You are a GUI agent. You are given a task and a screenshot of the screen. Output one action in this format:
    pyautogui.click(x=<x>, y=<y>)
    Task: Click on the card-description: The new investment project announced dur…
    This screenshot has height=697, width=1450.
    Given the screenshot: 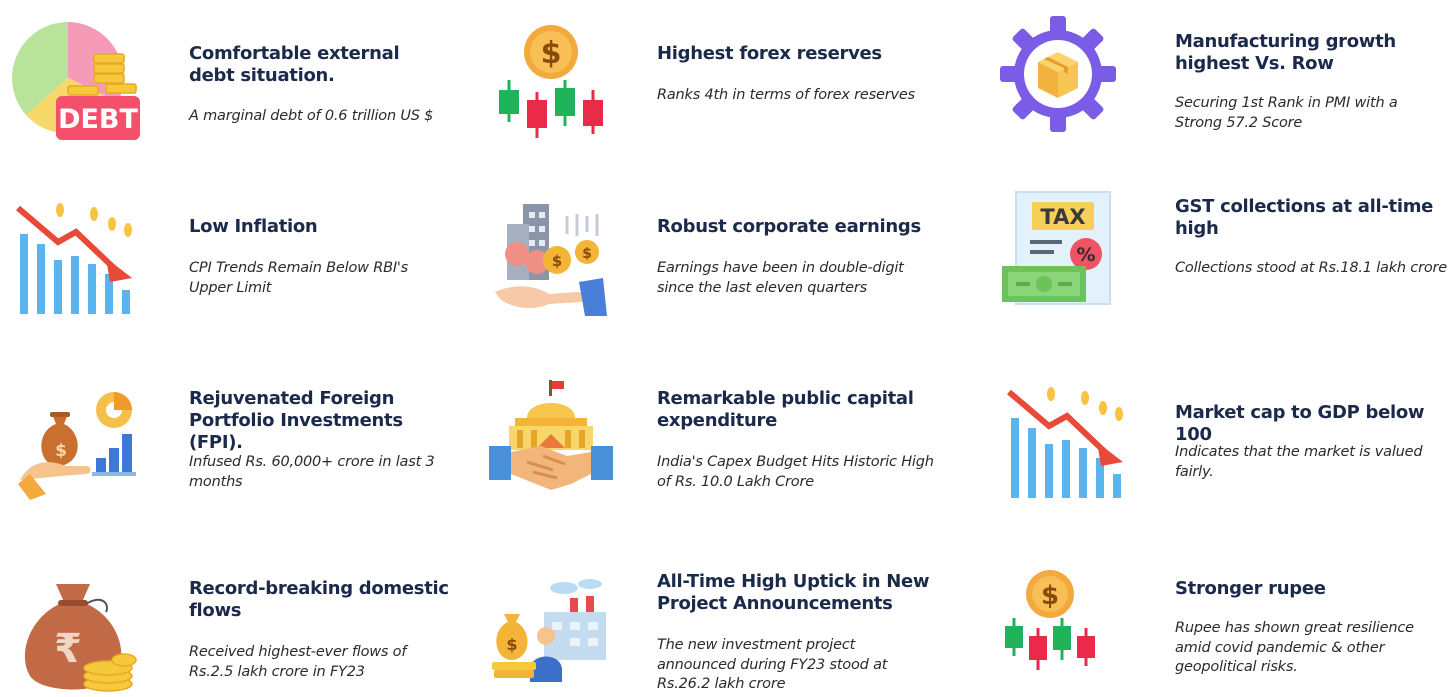 What is the action you would take?
    pyautogui.click(x=772, y=664)
    